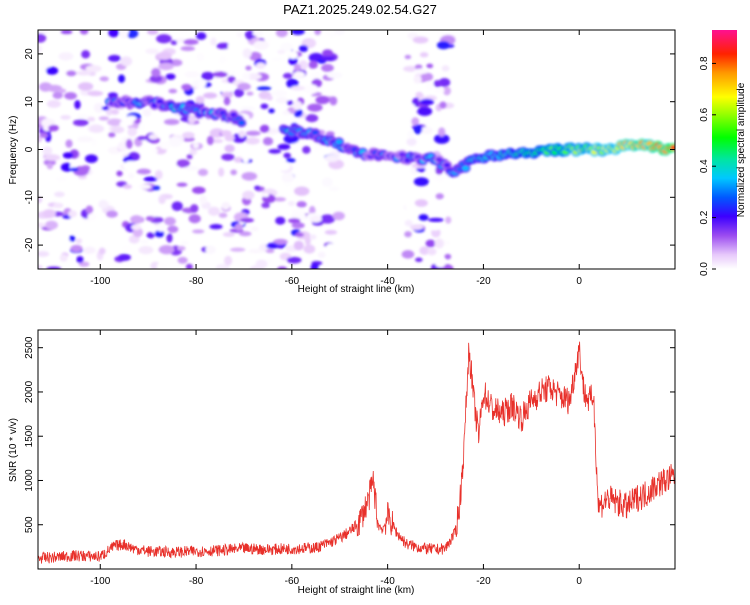 This screenshot has height=605, width=750. What do you see at coordinates (196, 581) in the screenshot?
I see `snr-xtick-label: -80` at bounding box center [196, 581].